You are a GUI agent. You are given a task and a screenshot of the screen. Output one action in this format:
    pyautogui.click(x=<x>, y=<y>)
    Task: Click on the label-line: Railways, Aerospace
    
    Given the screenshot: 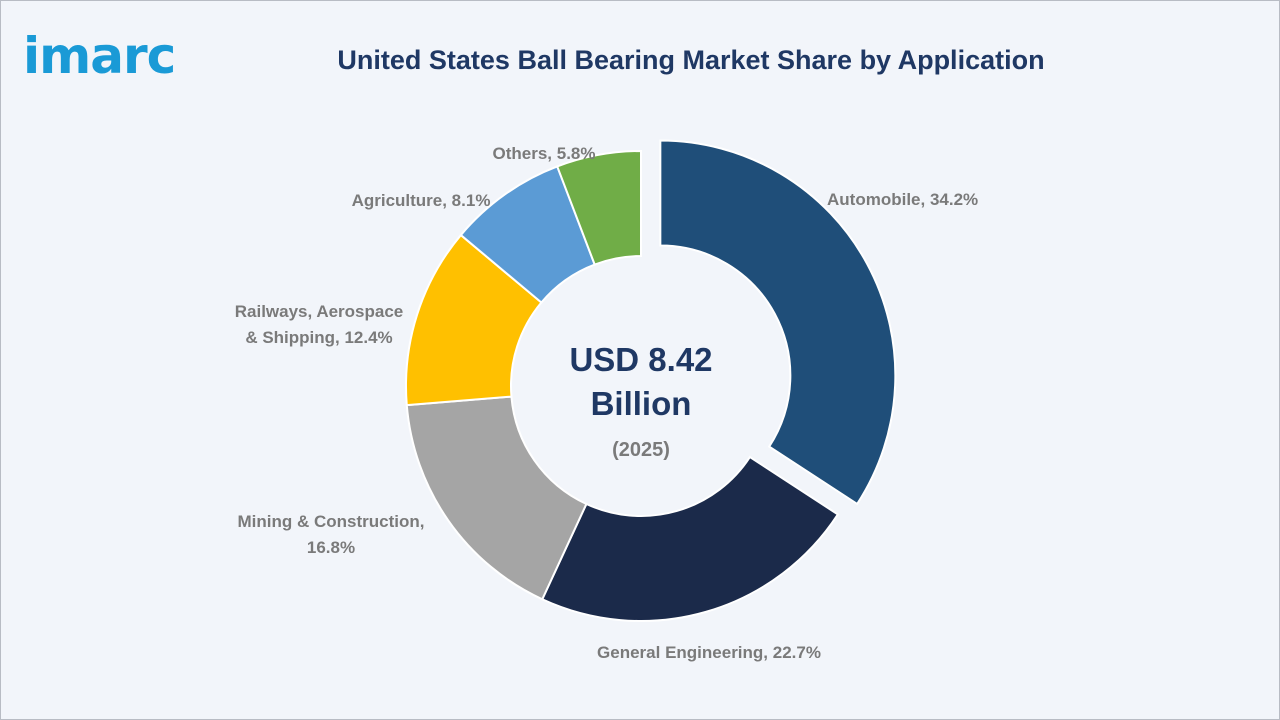 What is the action you would take?
    pyautogui.click(x=319, y=311)
    